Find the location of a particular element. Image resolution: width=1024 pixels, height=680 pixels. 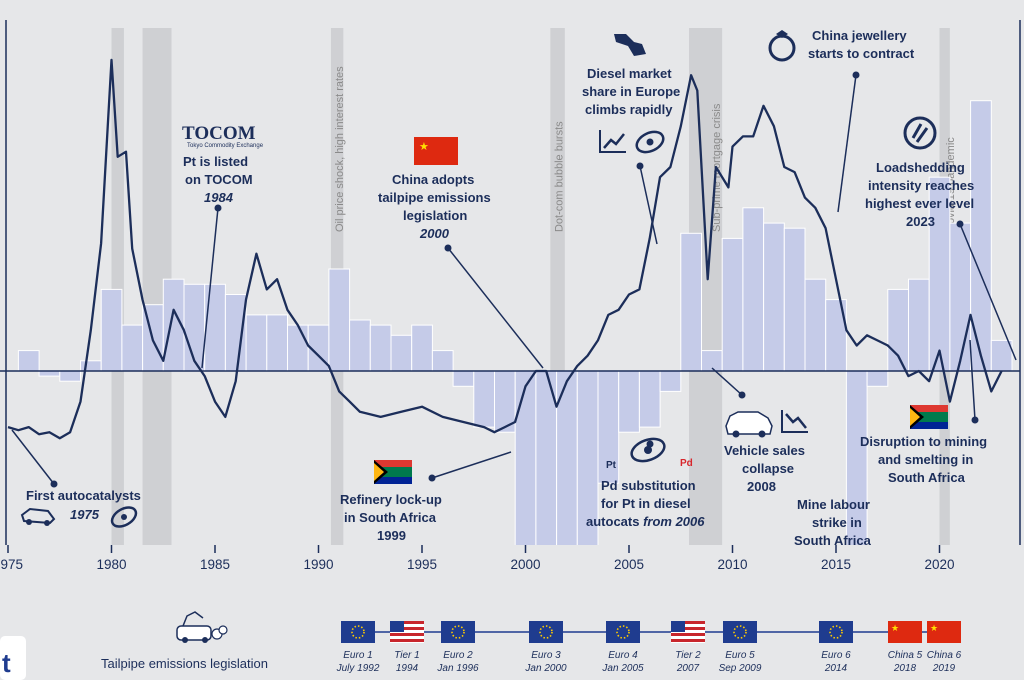

catalyst-icon is located at coordinates (124, 517).